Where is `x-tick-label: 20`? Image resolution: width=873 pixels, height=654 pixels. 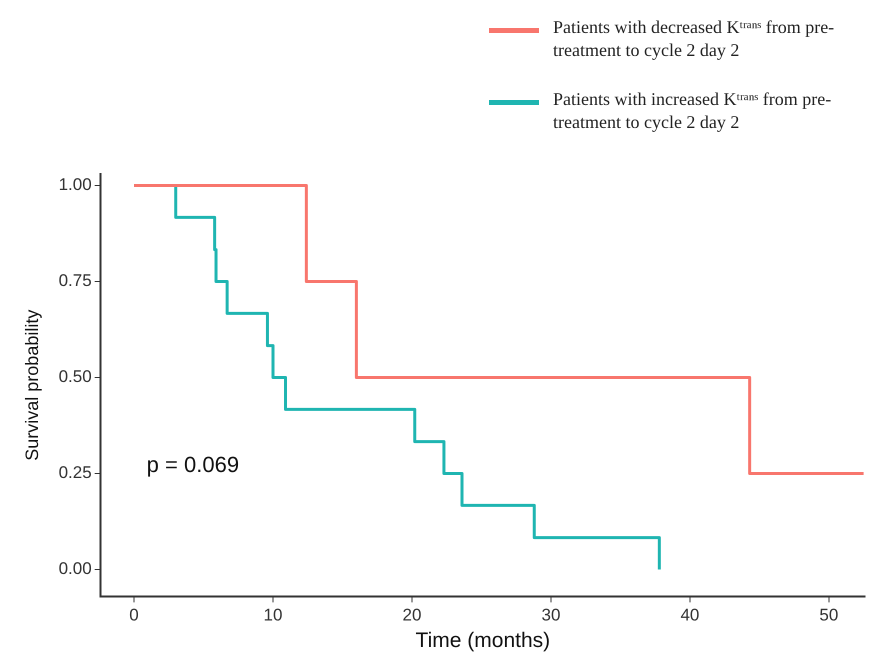 x-tick-label: 20 is located at coordinates (412, 614).